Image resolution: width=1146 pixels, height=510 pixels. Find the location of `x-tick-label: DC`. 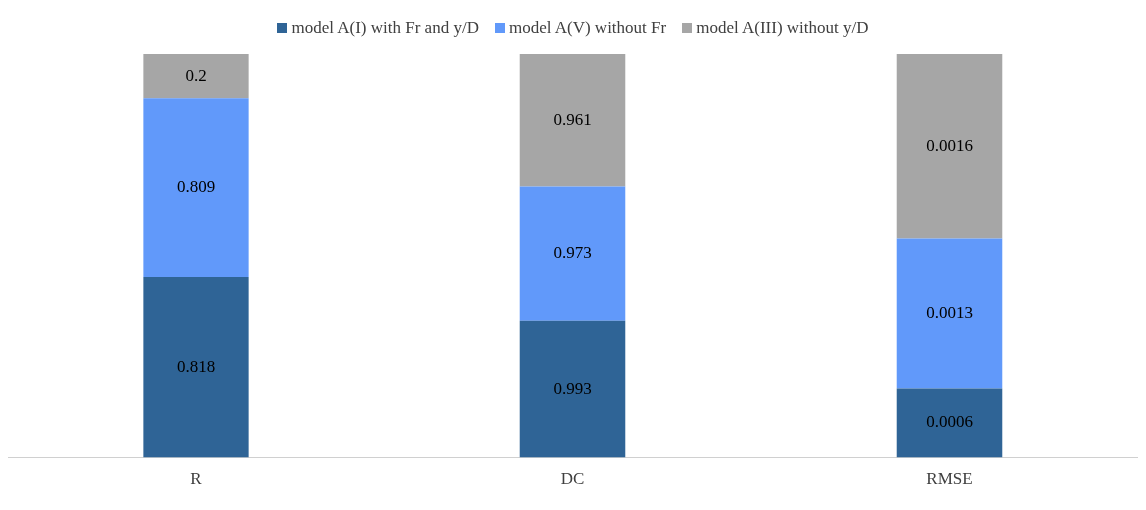

x-tick-label: DC is located at coordinates (572, 479).